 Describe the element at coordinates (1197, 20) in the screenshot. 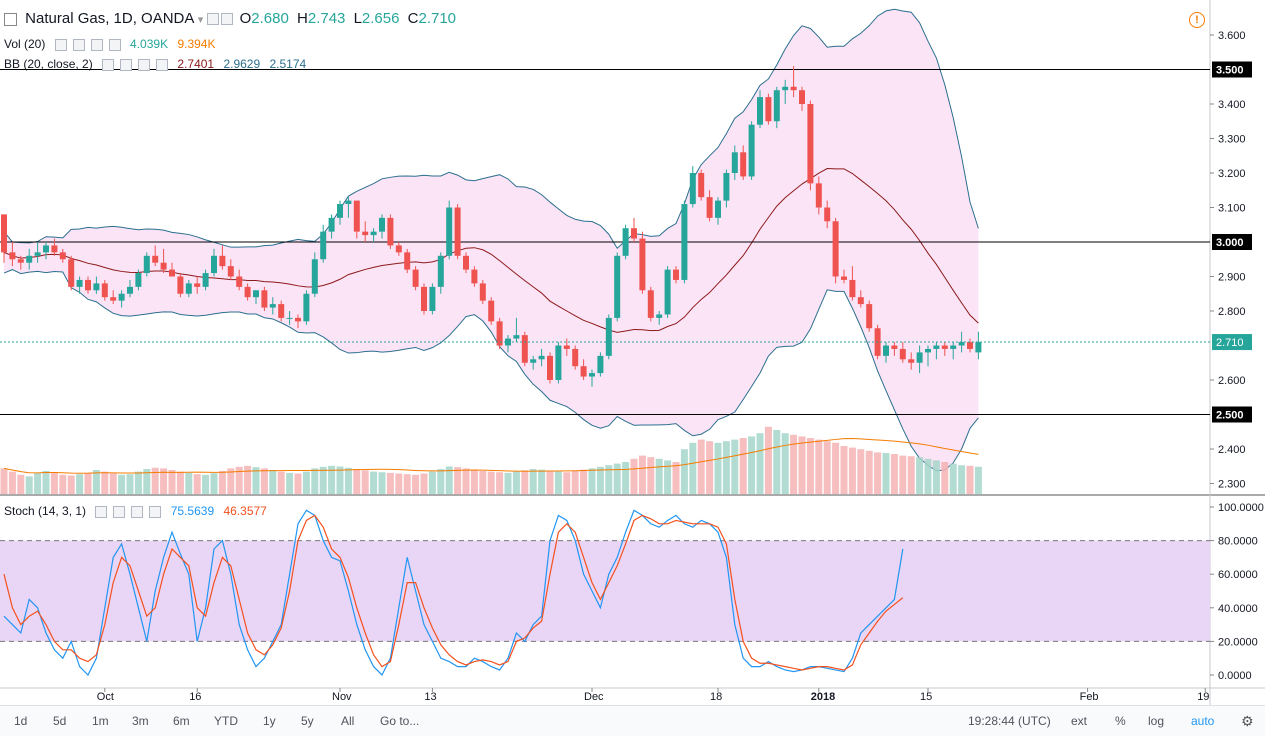

I see `warning-icon: !` at that location.